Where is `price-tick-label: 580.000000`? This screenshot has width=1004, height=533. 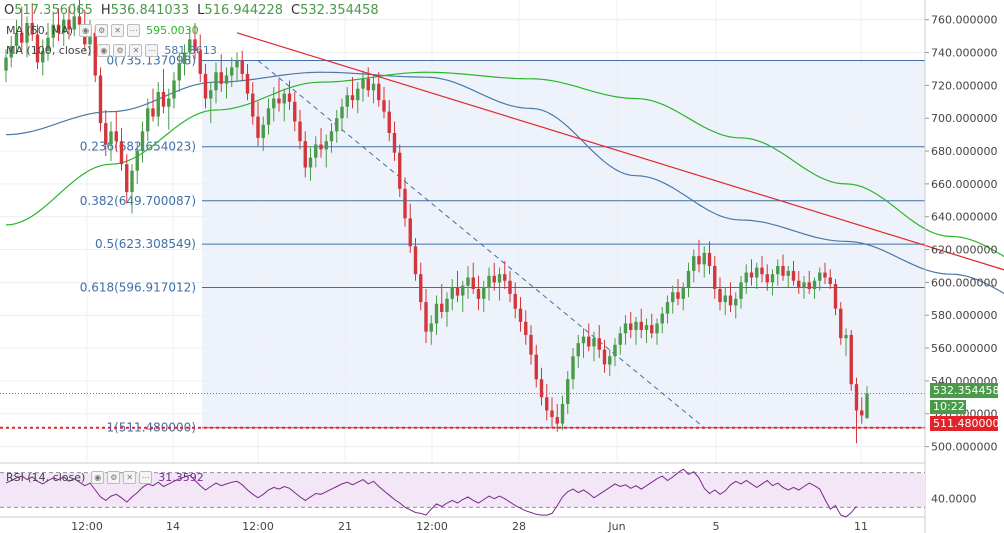 price-tick-label: 580.000000 is located at coordinates (964, 315).